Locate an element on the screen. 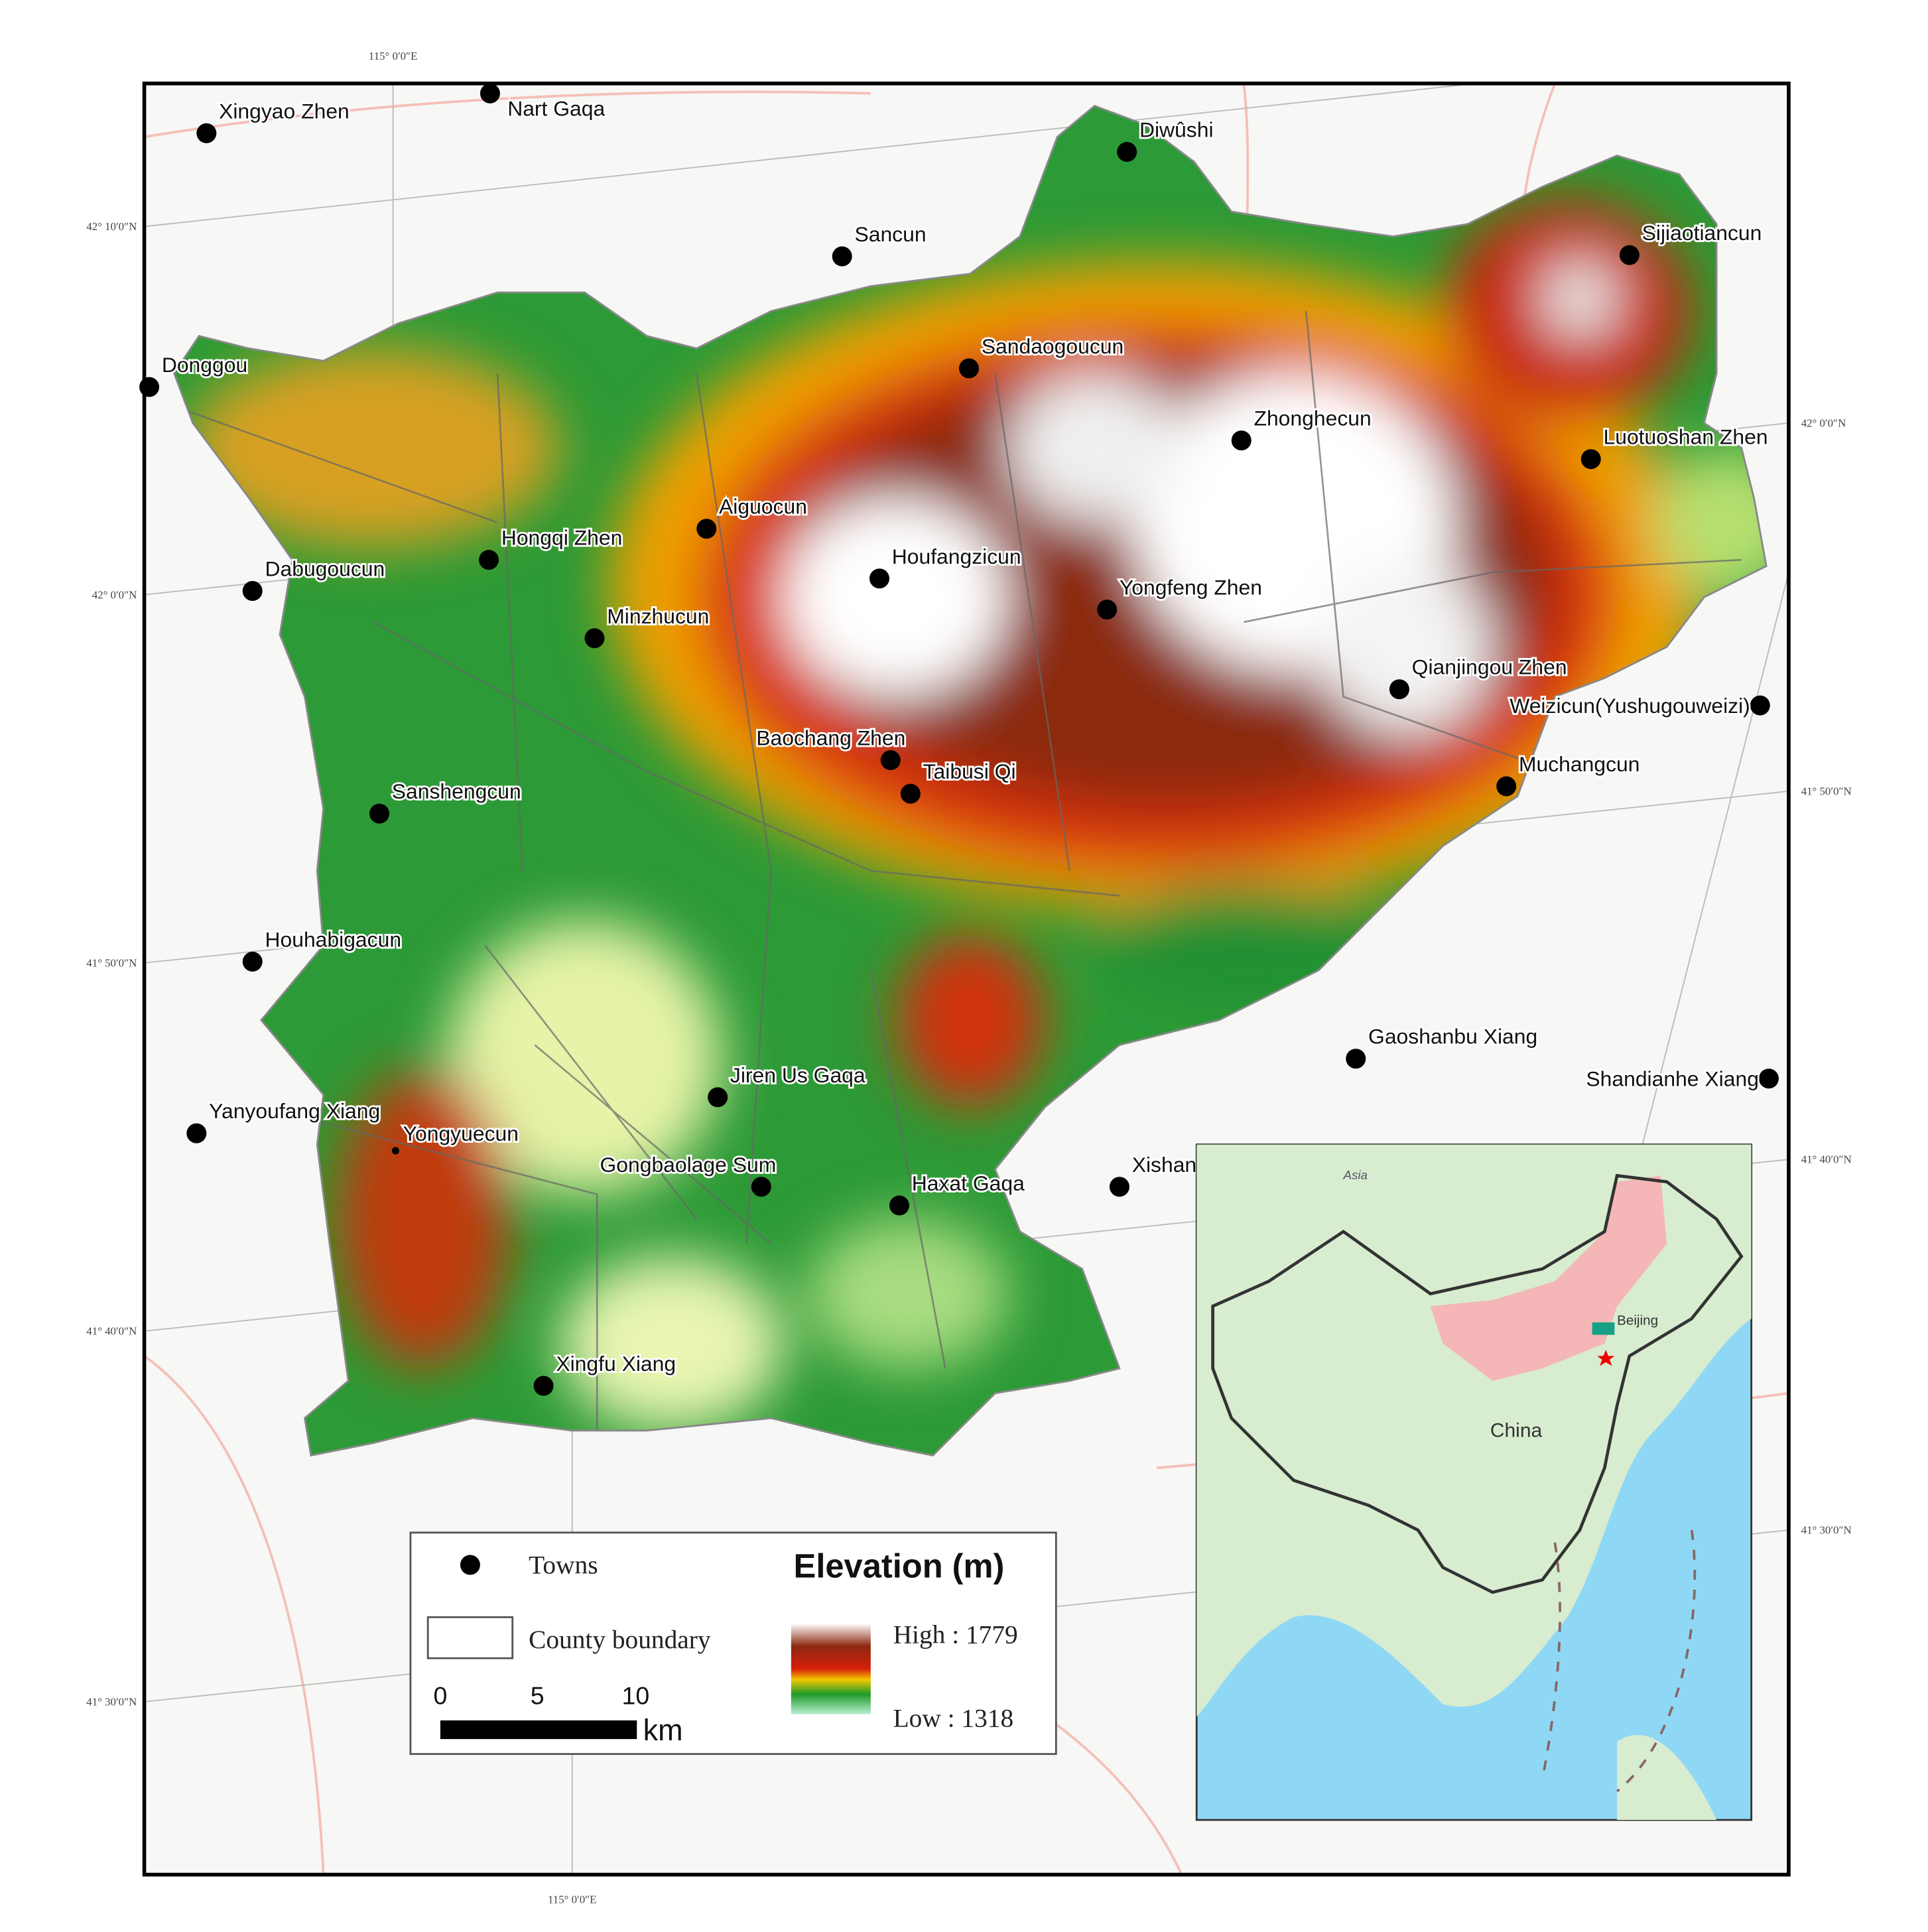  town-label: Aiguocun is located at coordinates (763, 507).